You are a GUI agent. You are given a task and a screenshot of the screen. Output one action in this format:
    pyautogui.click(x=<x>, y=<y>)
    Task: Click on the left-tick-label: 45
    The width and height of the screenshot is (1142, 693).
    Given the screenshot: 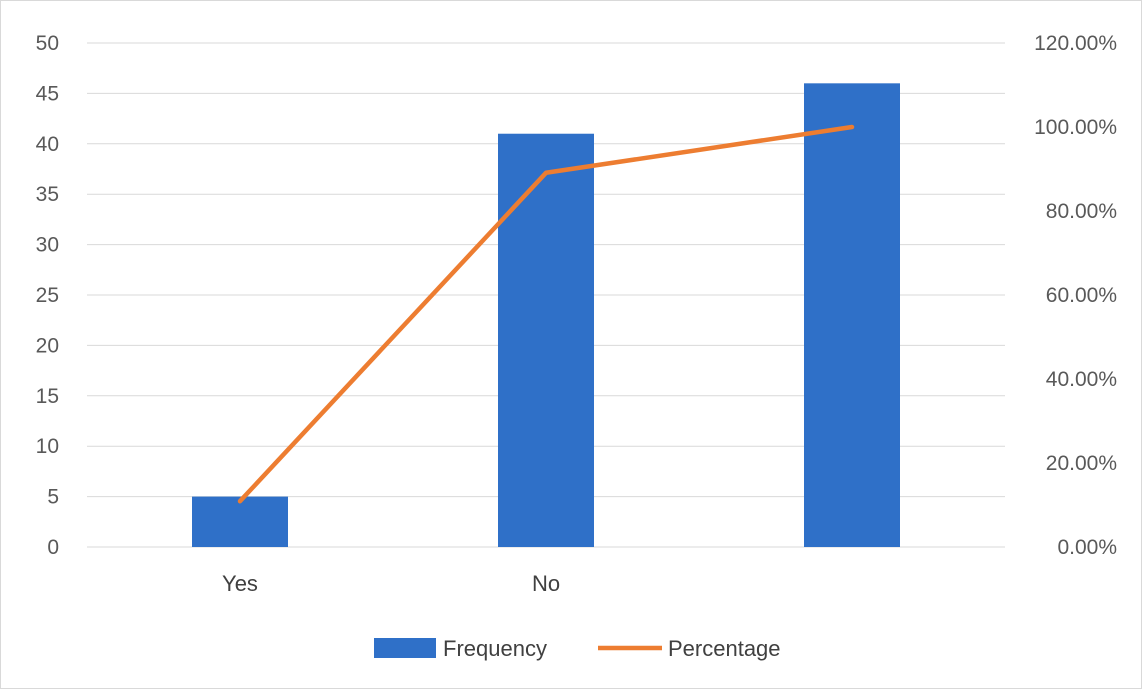 What is the action you would take?
    pyautogui.click(x=47, y=93)
    